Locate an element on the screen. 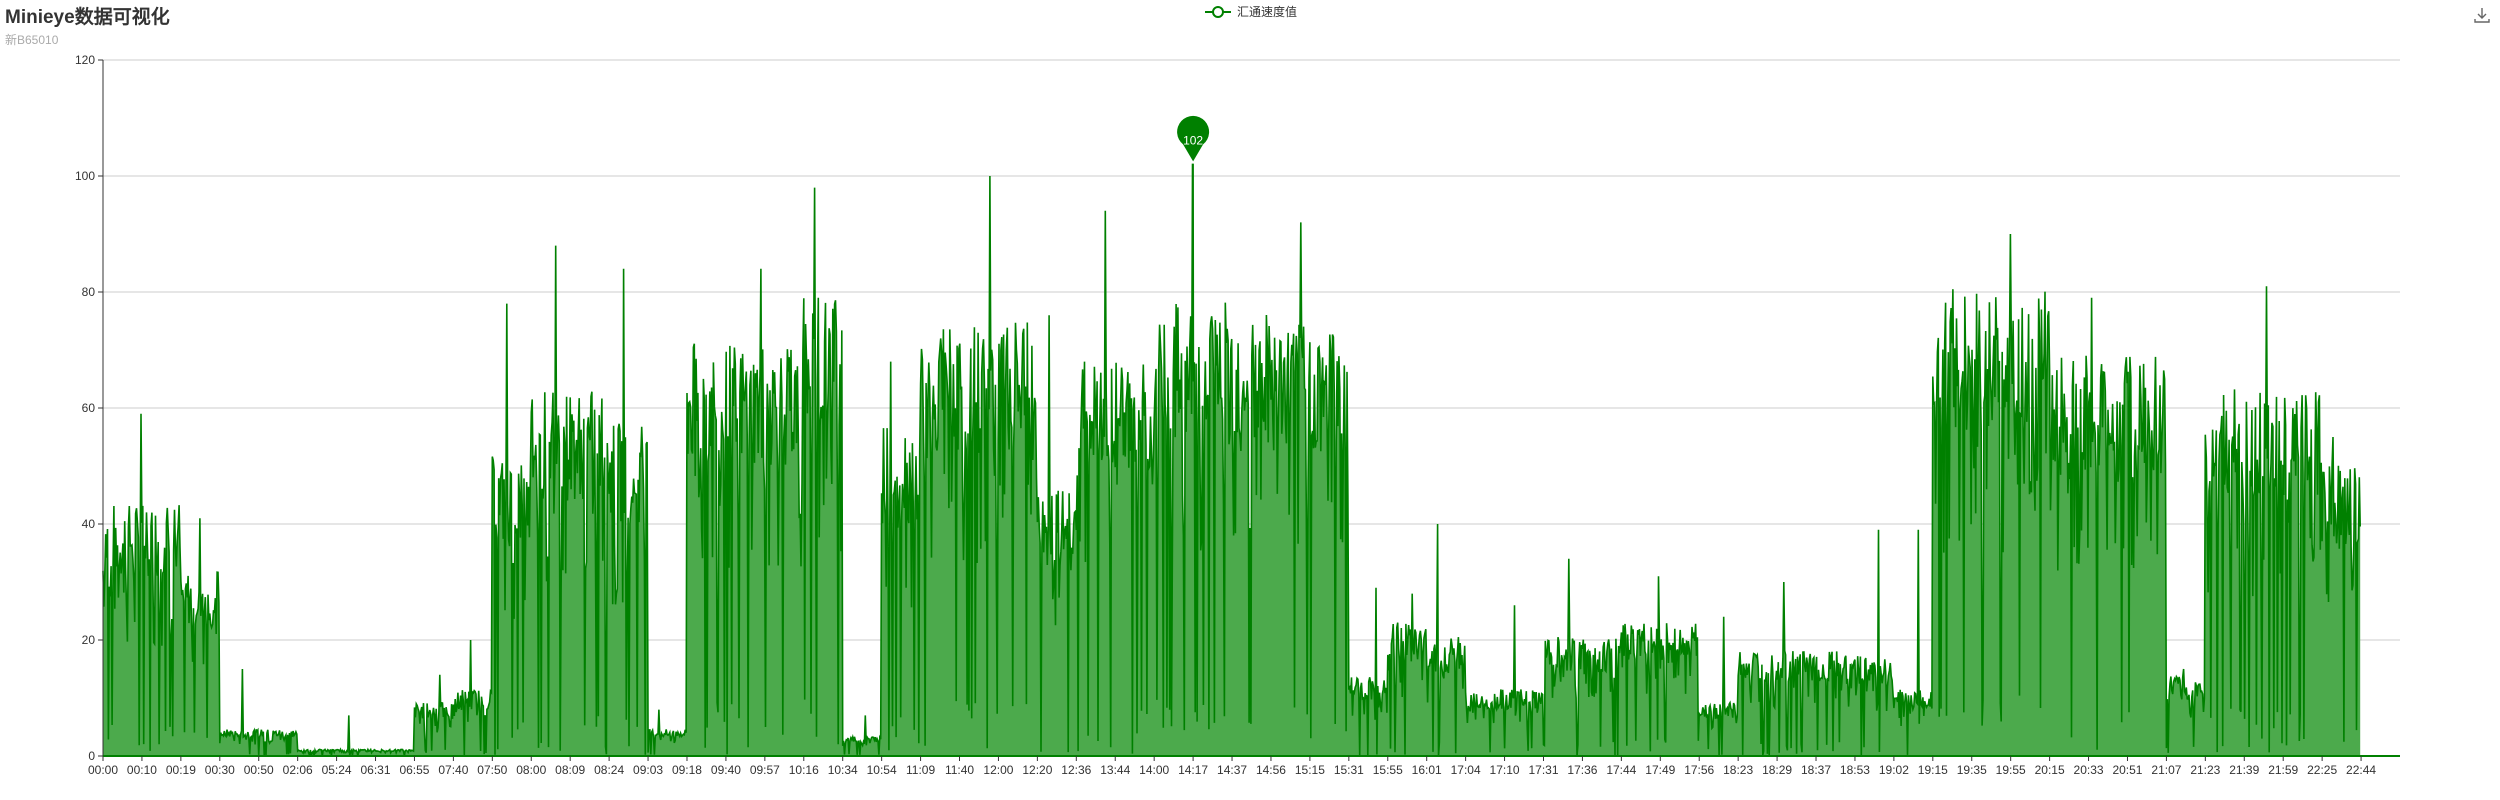 The height and width of the screenshot is (800, 2500). x-tick-label: 00:00 is located at coordinates (103, 770).